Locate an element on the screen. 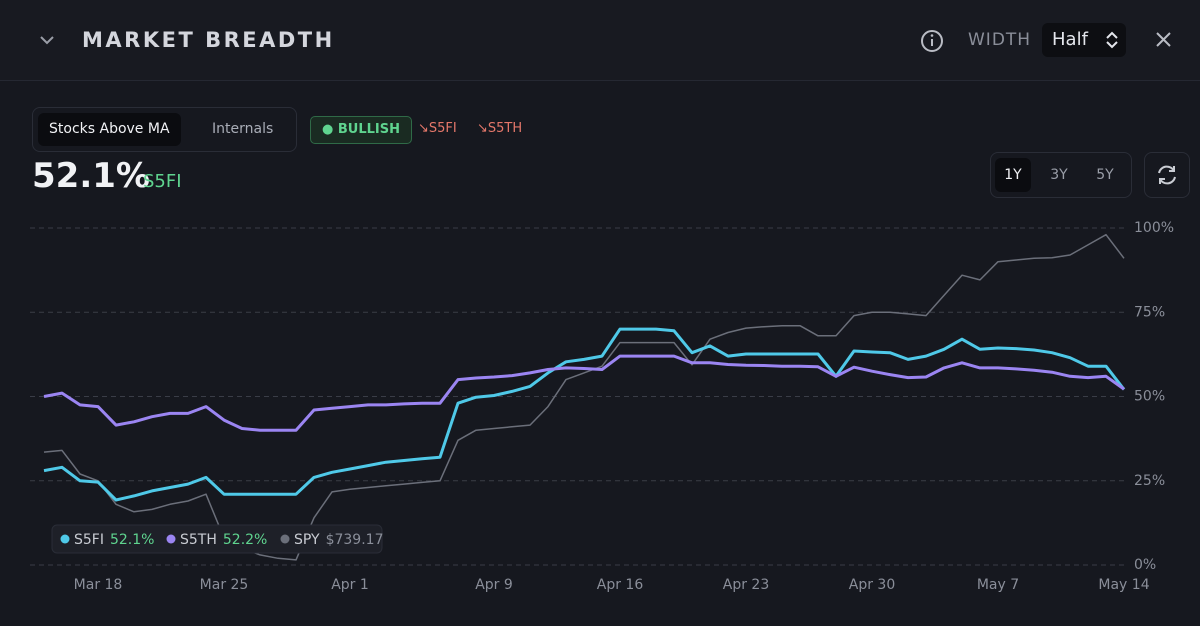  legend-name: S5FI is located at coordinates (89, 540).